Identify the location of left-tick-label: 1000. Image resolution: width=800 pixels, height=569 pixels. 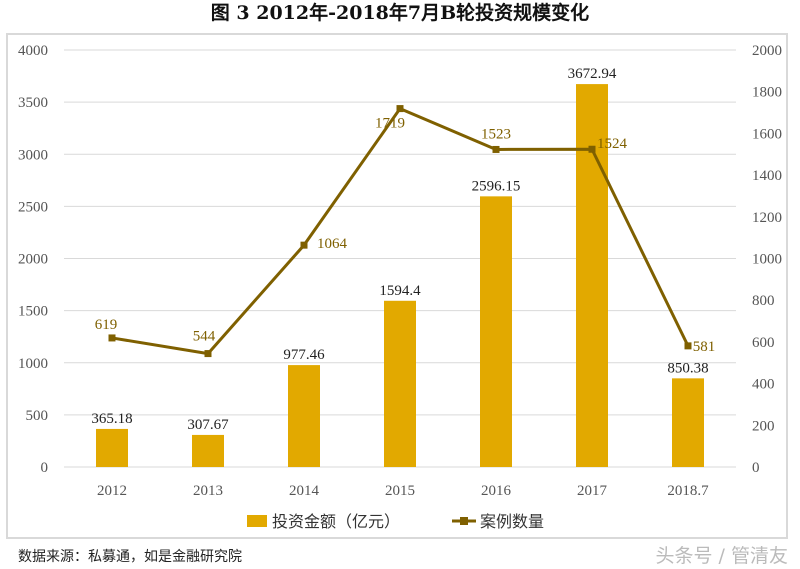
(33, 364).